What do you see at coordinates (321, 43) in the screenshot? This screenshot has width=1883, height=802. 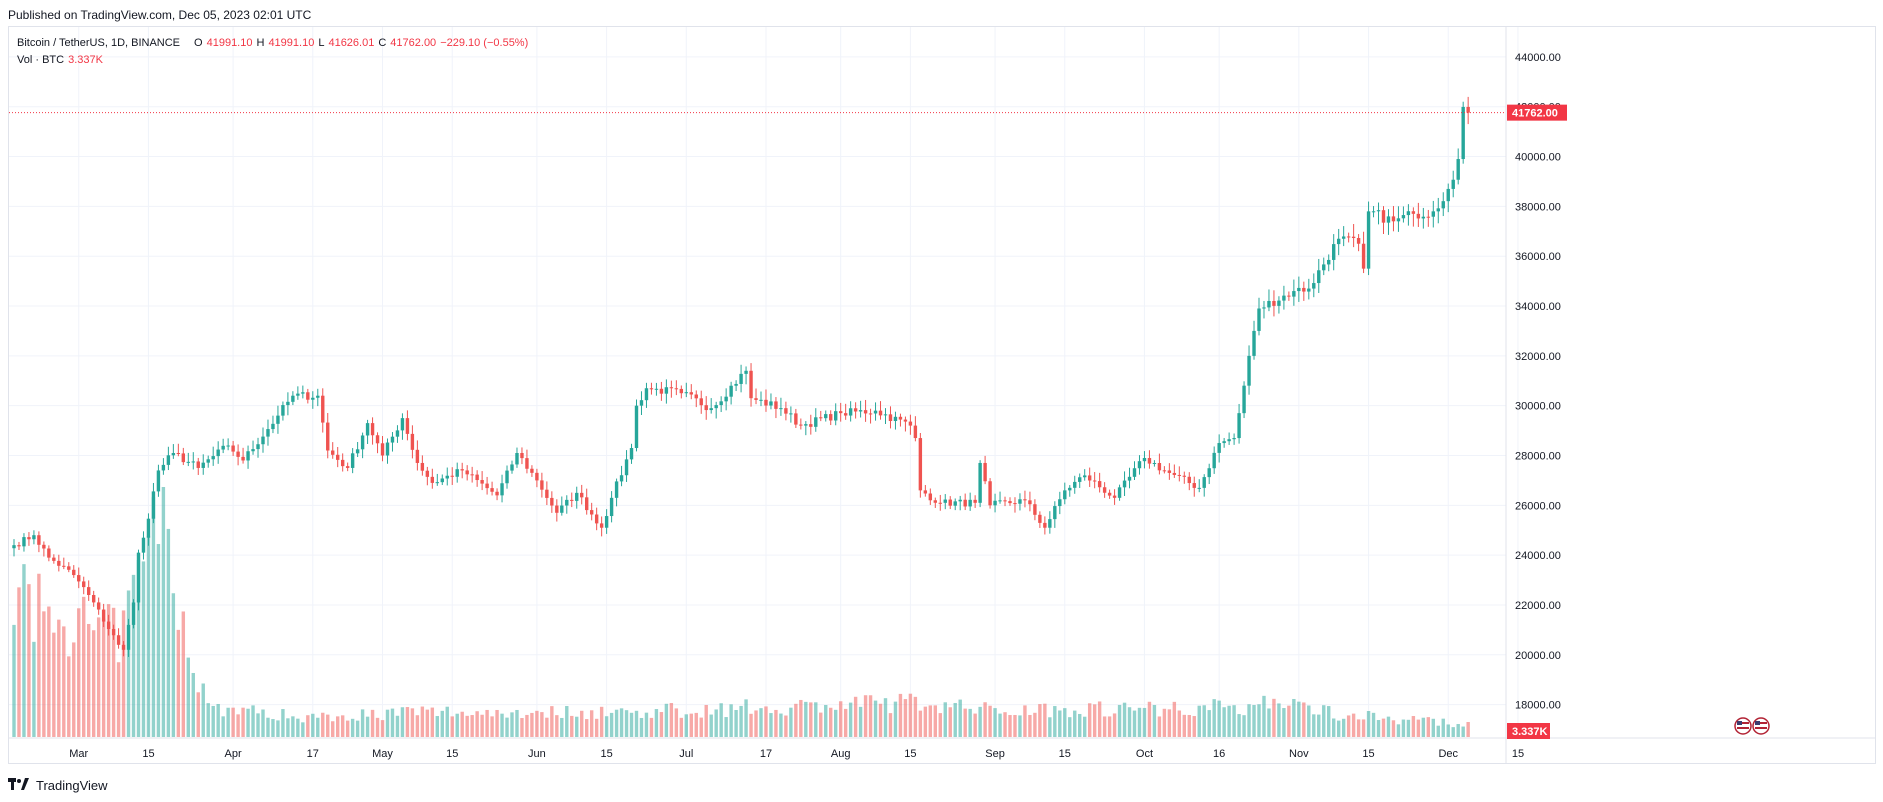 I see `low-label: L` at bounding box center [321, 43].